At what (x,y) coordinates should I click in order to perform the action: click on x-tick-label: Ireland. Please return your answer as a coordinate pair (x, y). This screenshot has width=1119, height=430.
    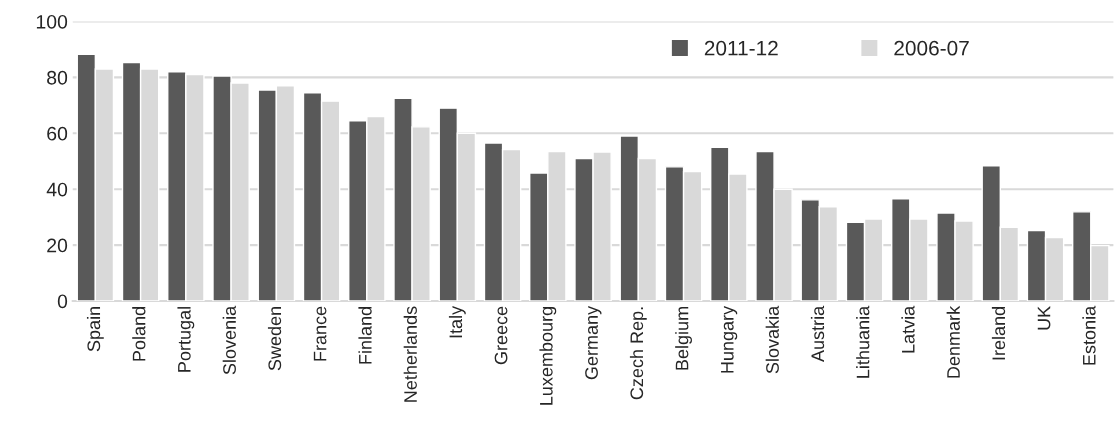
    Looking at the image, I should click on (998, 333).